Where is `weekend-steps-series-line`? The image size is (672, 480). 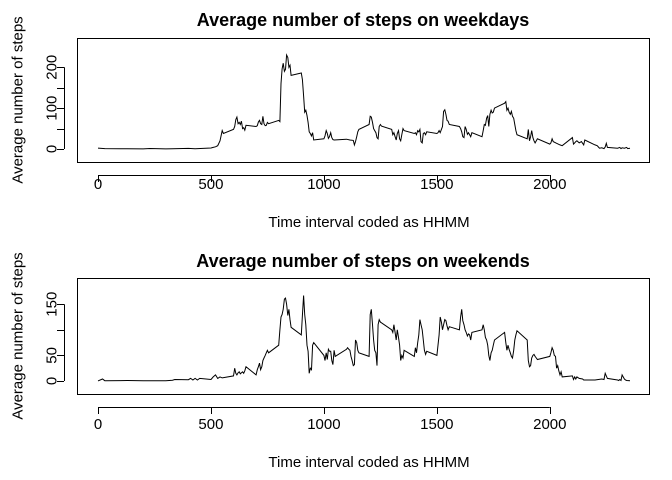
weekend-steps-series-line is located at coordinates (364, 338).